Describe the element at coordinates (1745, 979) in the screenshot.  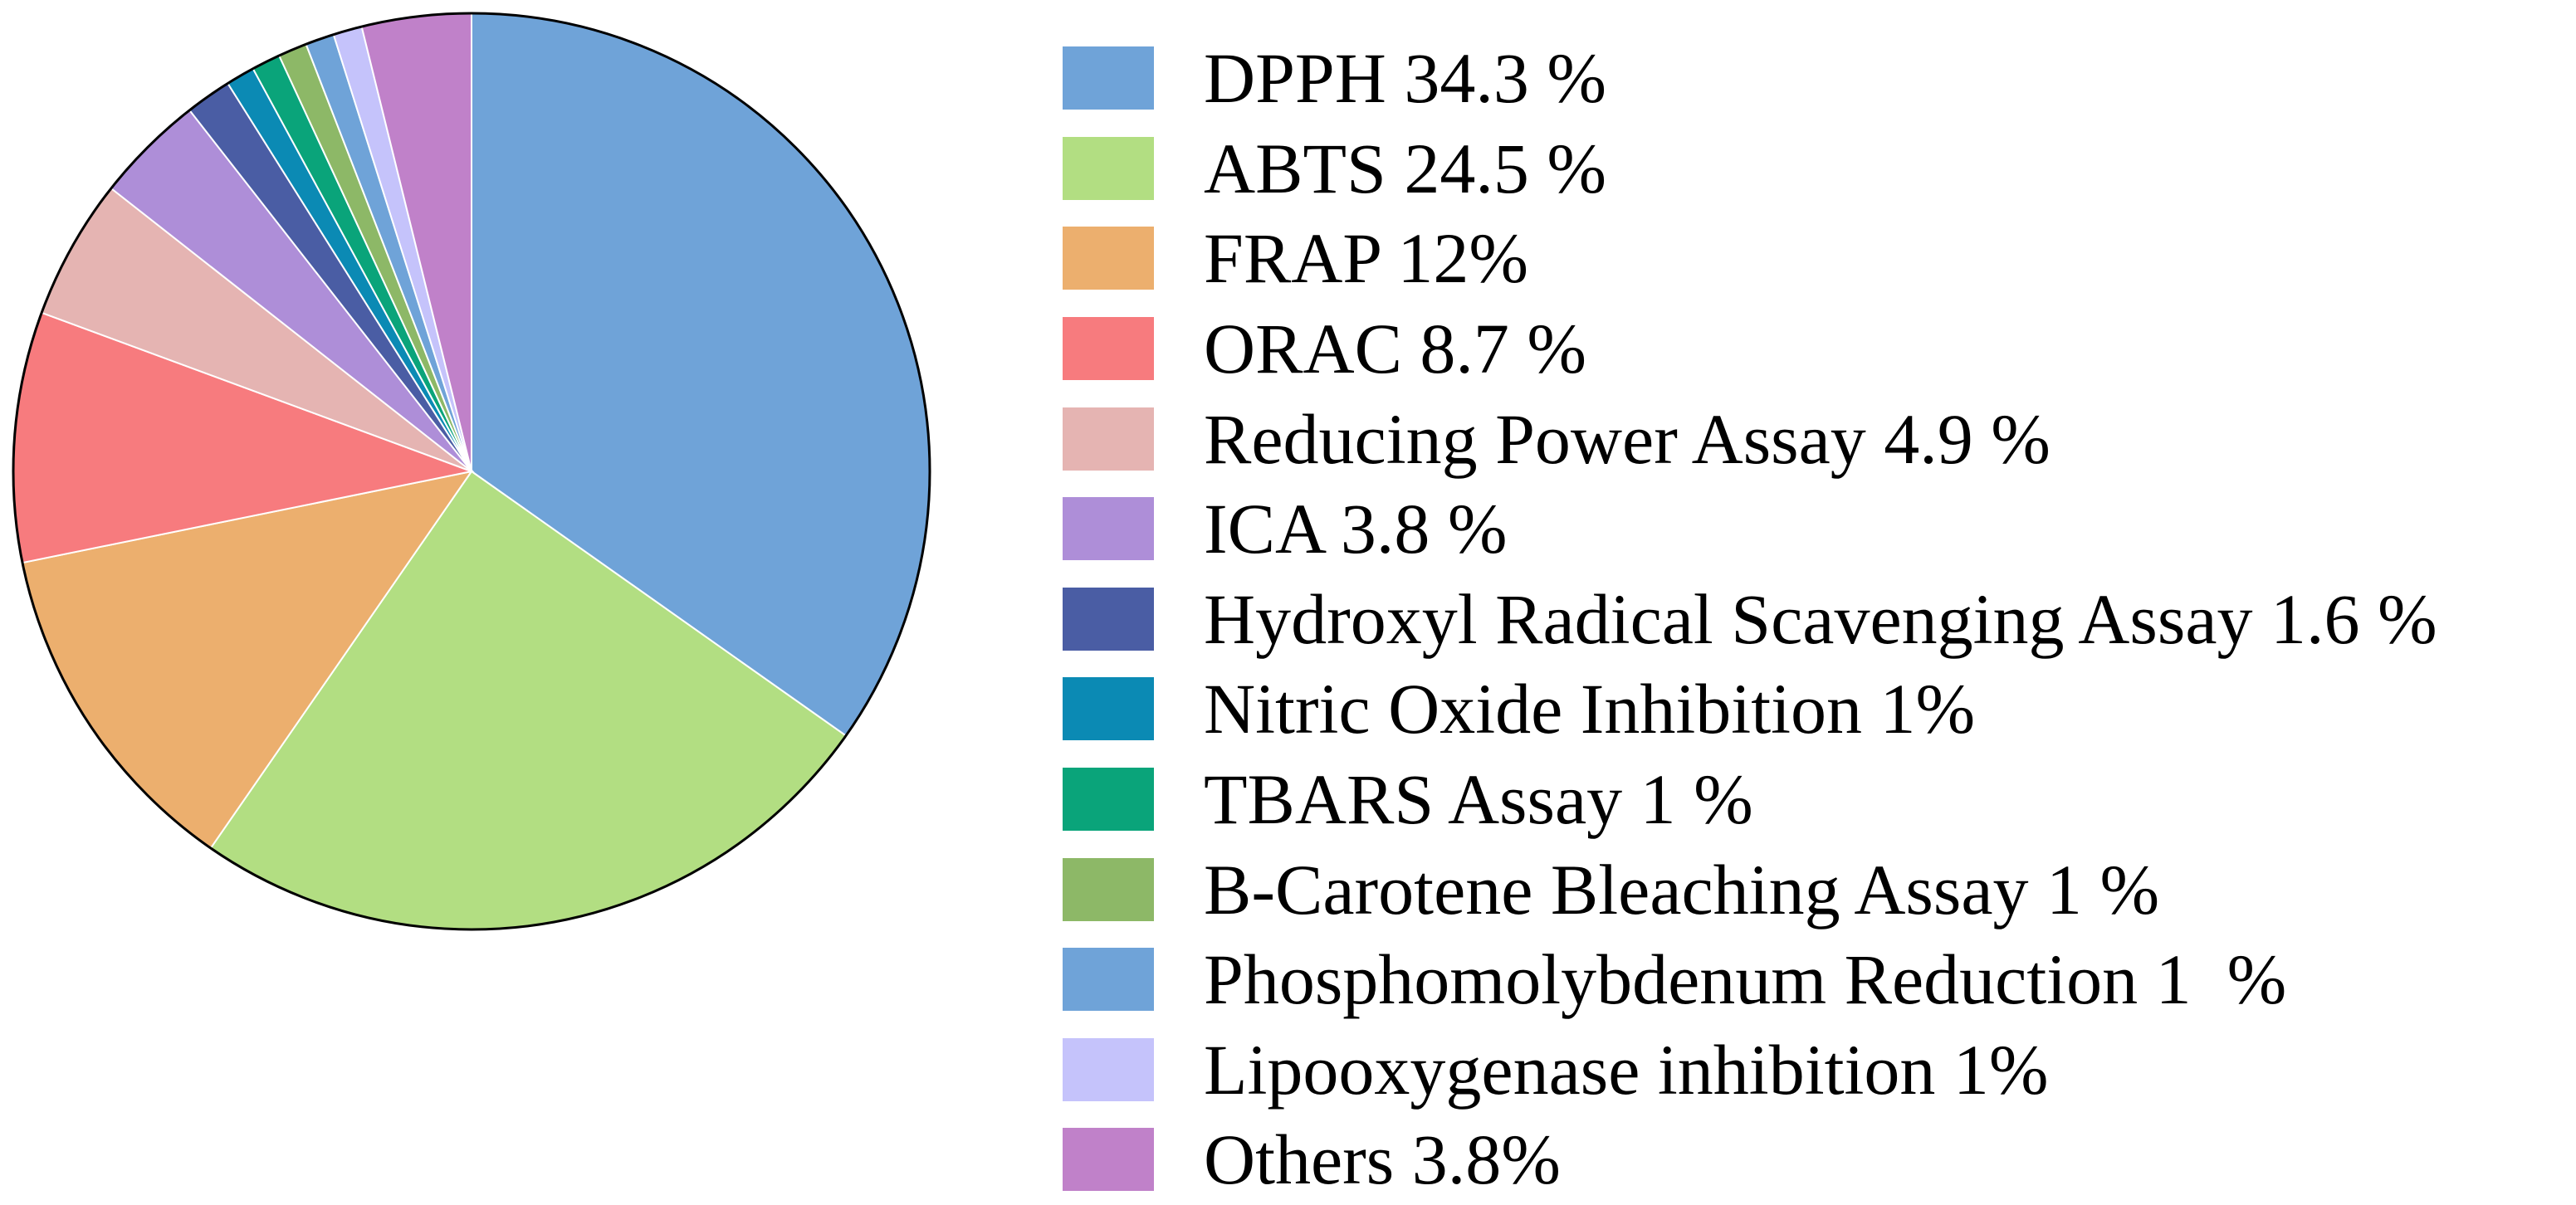
I see `legend-label: Phosphomolybdenum Reduction 1 %` at that location.